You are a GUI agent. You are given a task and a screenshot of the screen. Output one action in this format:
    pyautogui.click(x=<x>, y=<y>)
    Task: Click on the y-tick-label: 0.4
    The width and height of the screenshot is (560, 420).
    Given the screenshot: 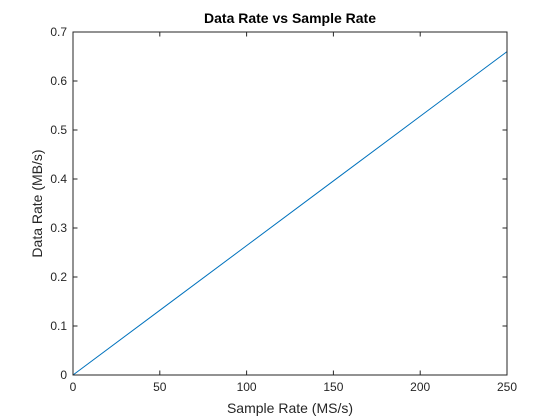 What is the action you would take?
    pyautogui.click(x=58, y=179)
    